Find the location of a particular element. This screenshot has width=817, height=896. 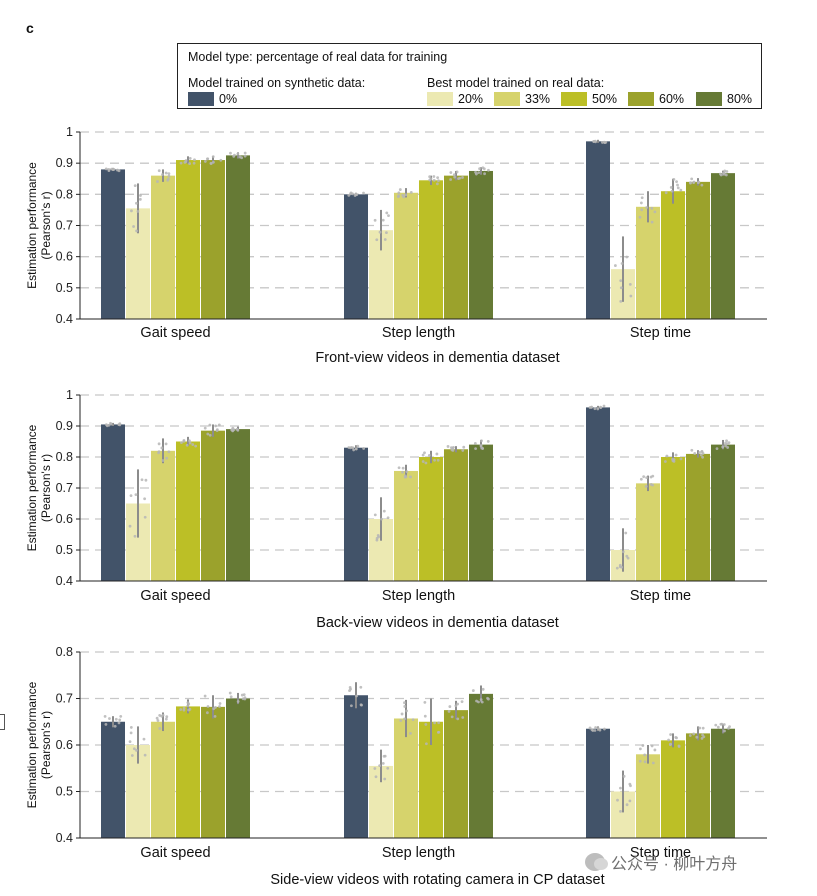

y-tick-label: 0.7 is located at coordinates (64, 488).